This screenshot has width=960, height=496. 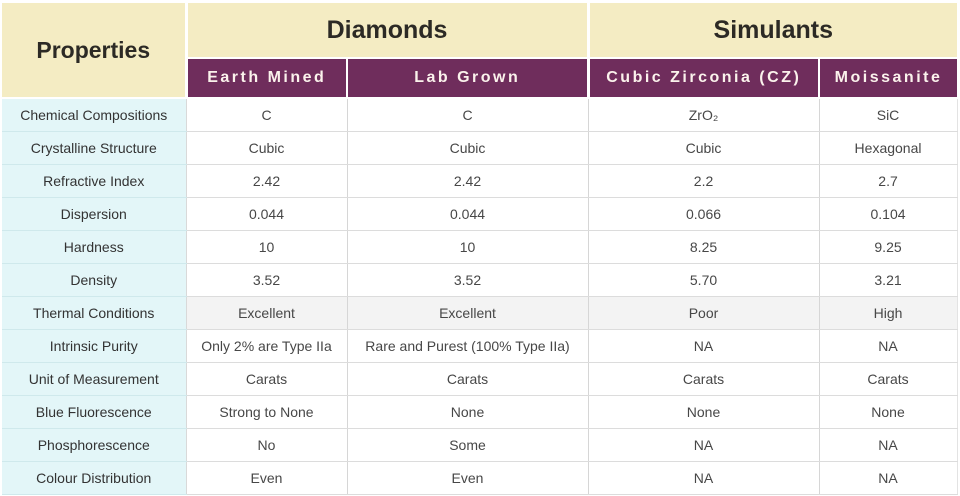 What do you see at coordinates (888, 280) in the screenshot?
I see `value-cell: 3.21` at bounding box center [888, 280].